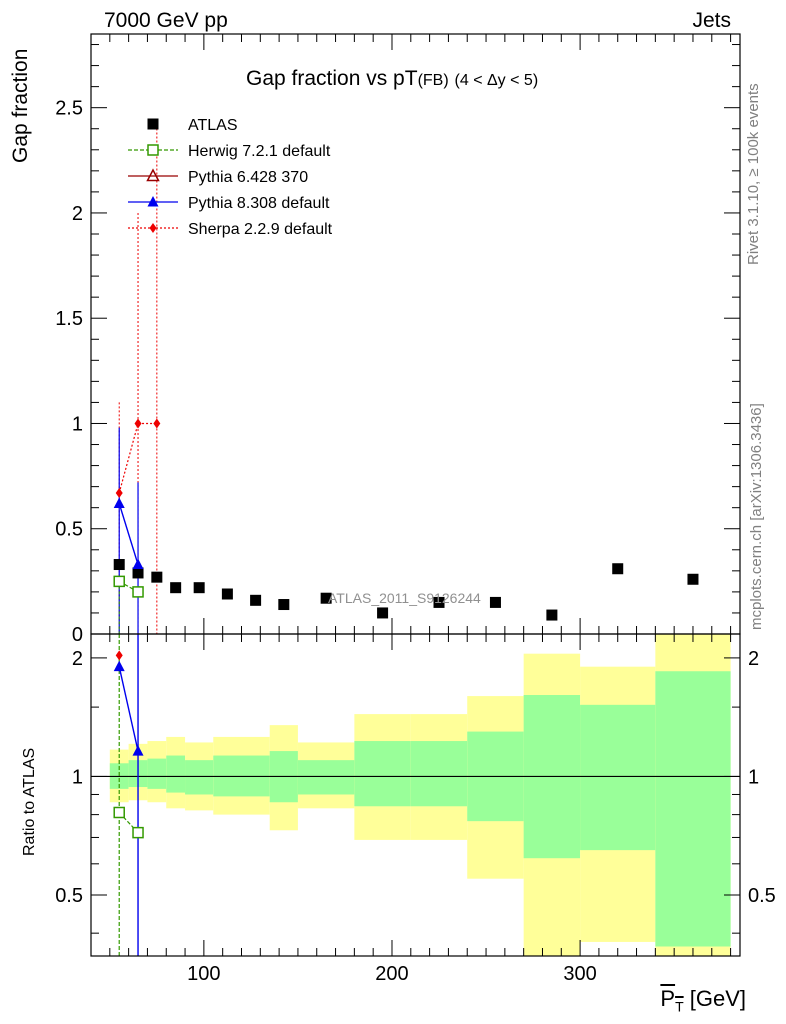  I want to click on ratio-ytick-label-right: 0.5, so click(762, 896).